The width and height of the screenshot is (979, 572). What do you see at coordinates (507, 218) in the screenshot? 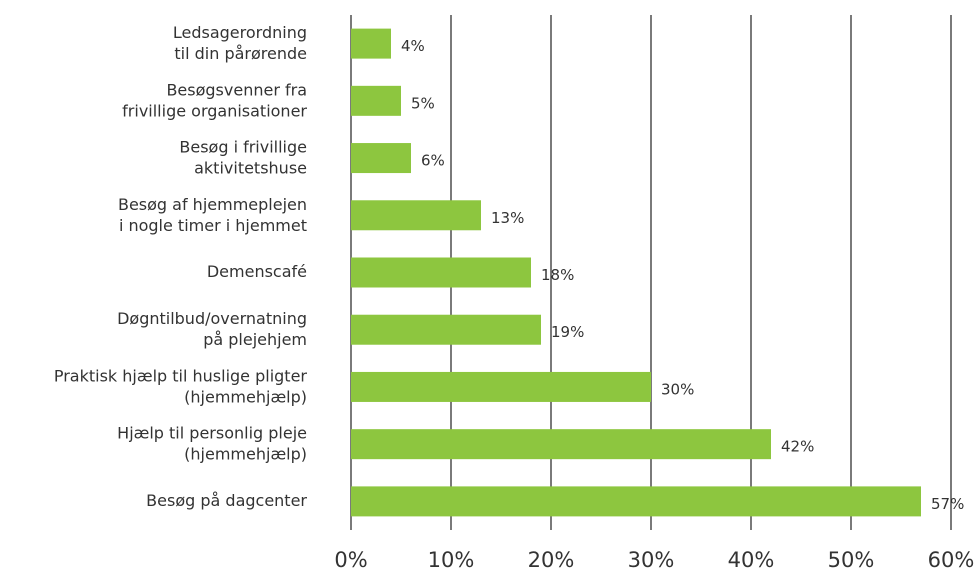
I see `value-label: 13%` at bounding box center [507, 218].